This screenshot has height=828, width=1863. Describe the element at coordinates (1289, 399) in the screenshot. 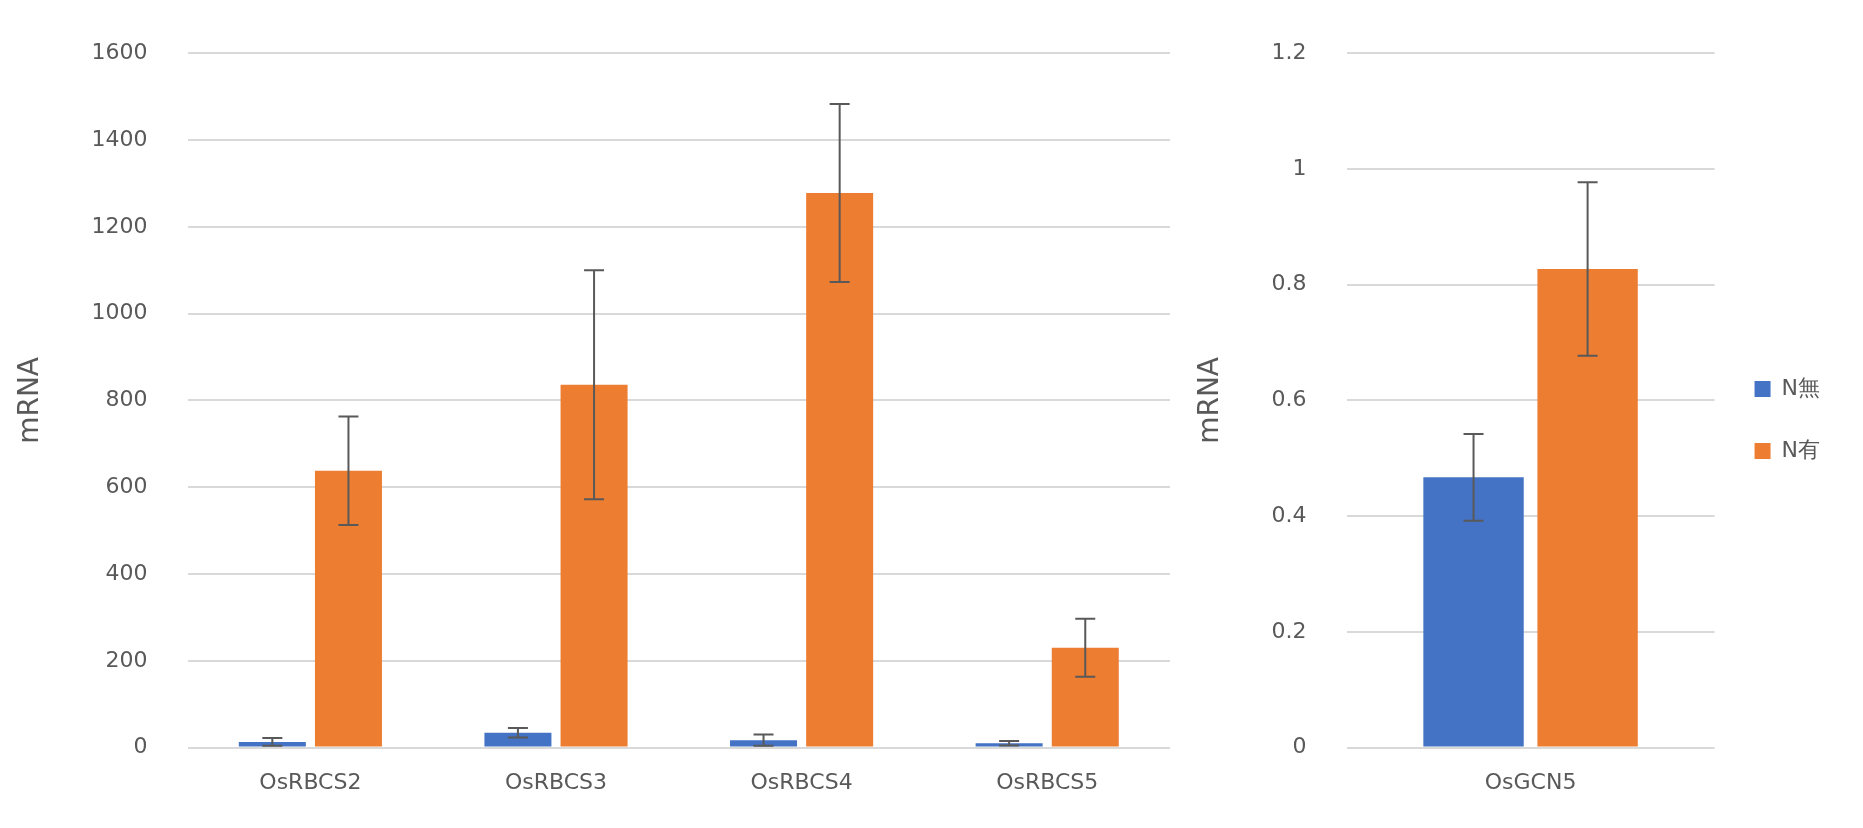

I see `y-tick-label: 0.6` at that location.